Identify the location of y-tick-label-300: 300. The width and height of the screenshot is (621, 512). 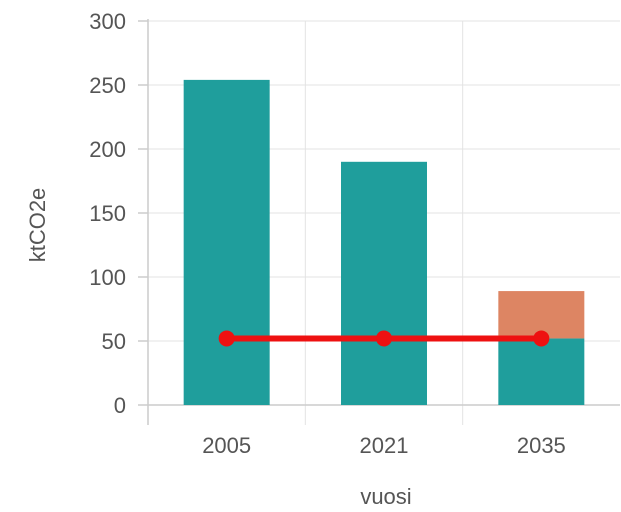
(107, 21).